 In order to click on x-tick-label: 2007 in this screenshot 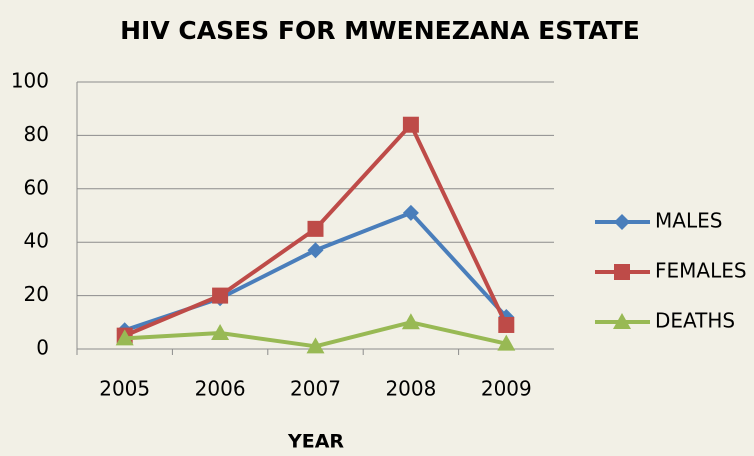, I will do `click(315, 389)`.